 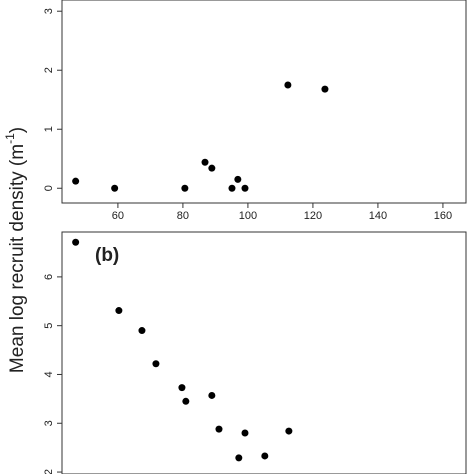 What do you see at coordinates (49, 374) in the screenshot?
I see `y-tick-label: 4` at bounding box center [49, 374].